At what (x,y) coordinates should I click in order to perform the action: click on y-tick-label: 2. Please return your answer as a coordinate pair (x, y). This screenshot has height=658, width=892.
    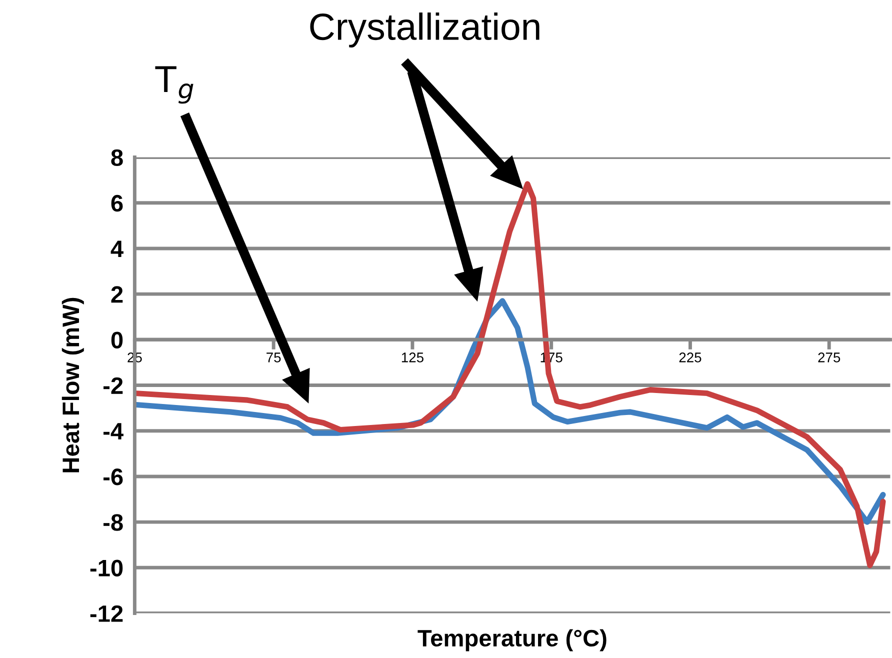
    Looking at the image, I should click on (117, 294).